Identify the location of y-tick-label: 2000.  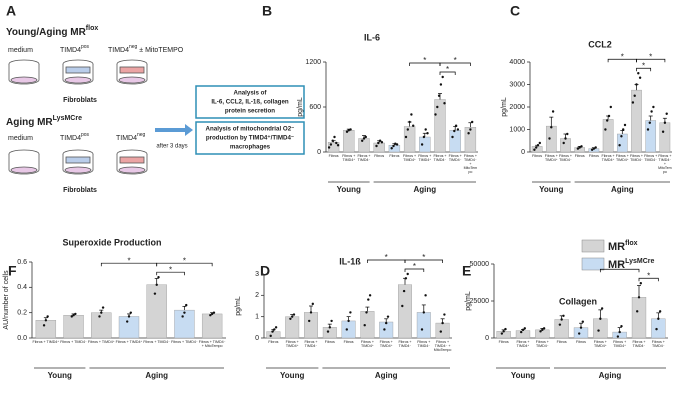
(517, 107).